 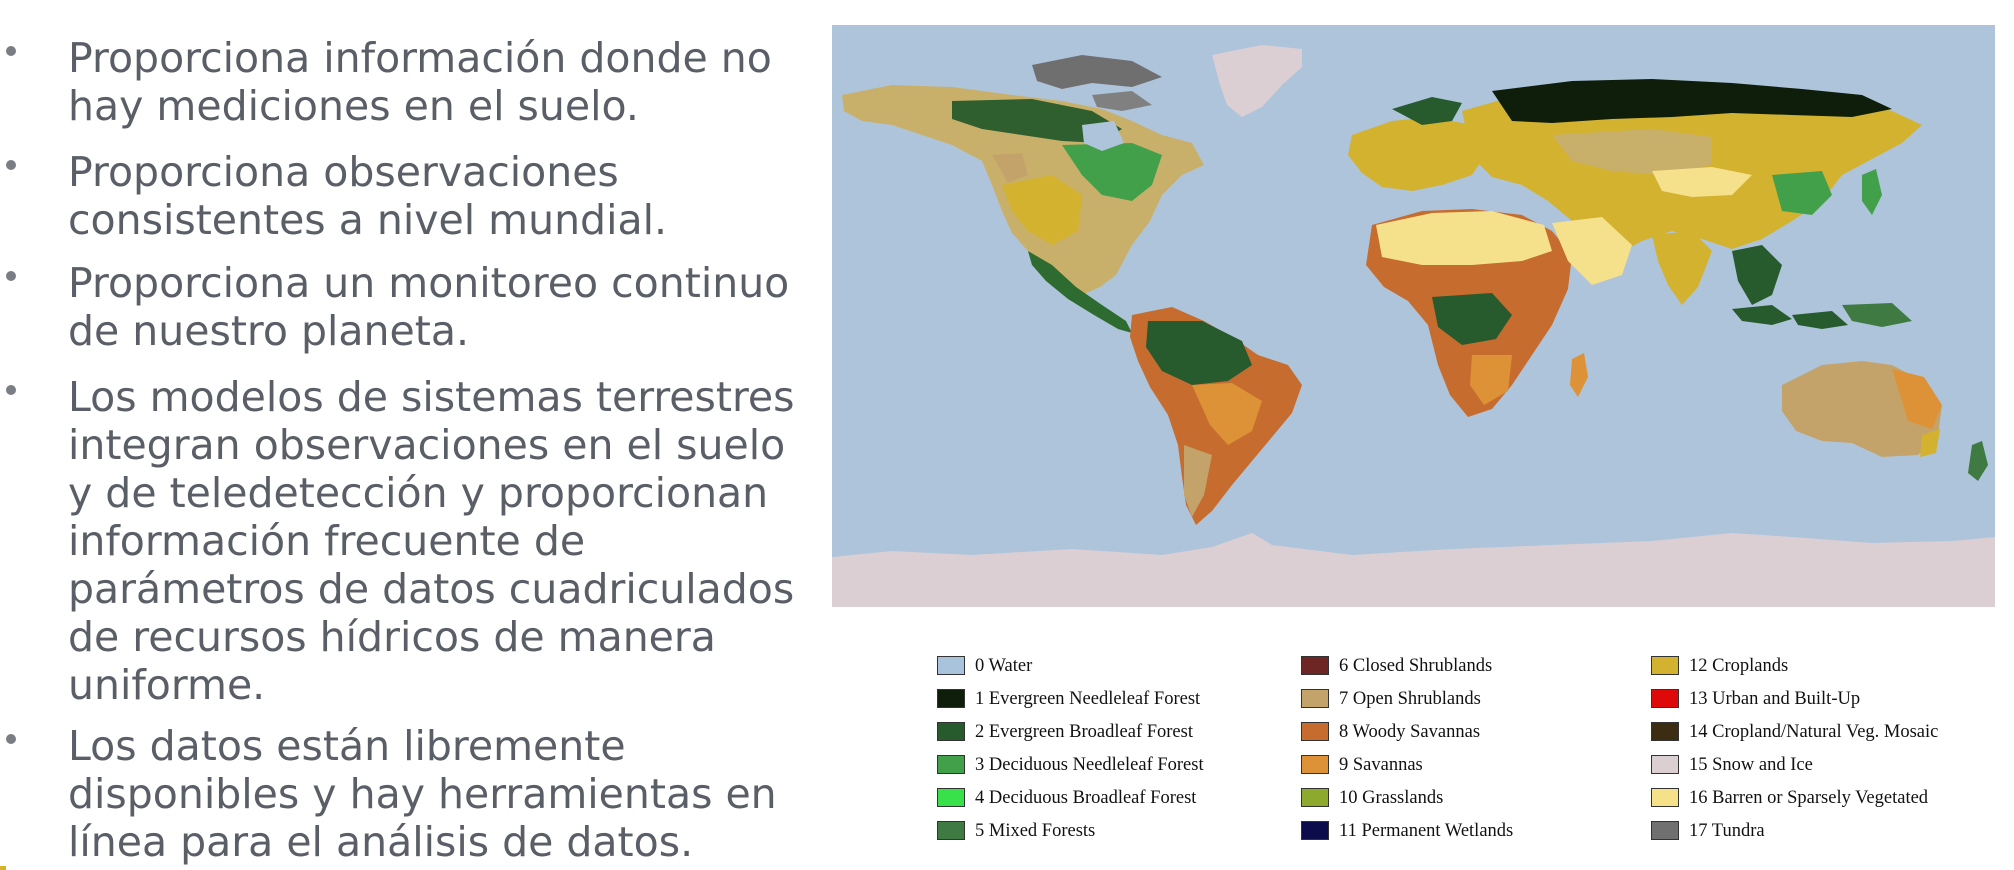 What do you see at coordinates (3, 868) in the screenshot?
I see `accent-mark` at bounding box center [3, 868].